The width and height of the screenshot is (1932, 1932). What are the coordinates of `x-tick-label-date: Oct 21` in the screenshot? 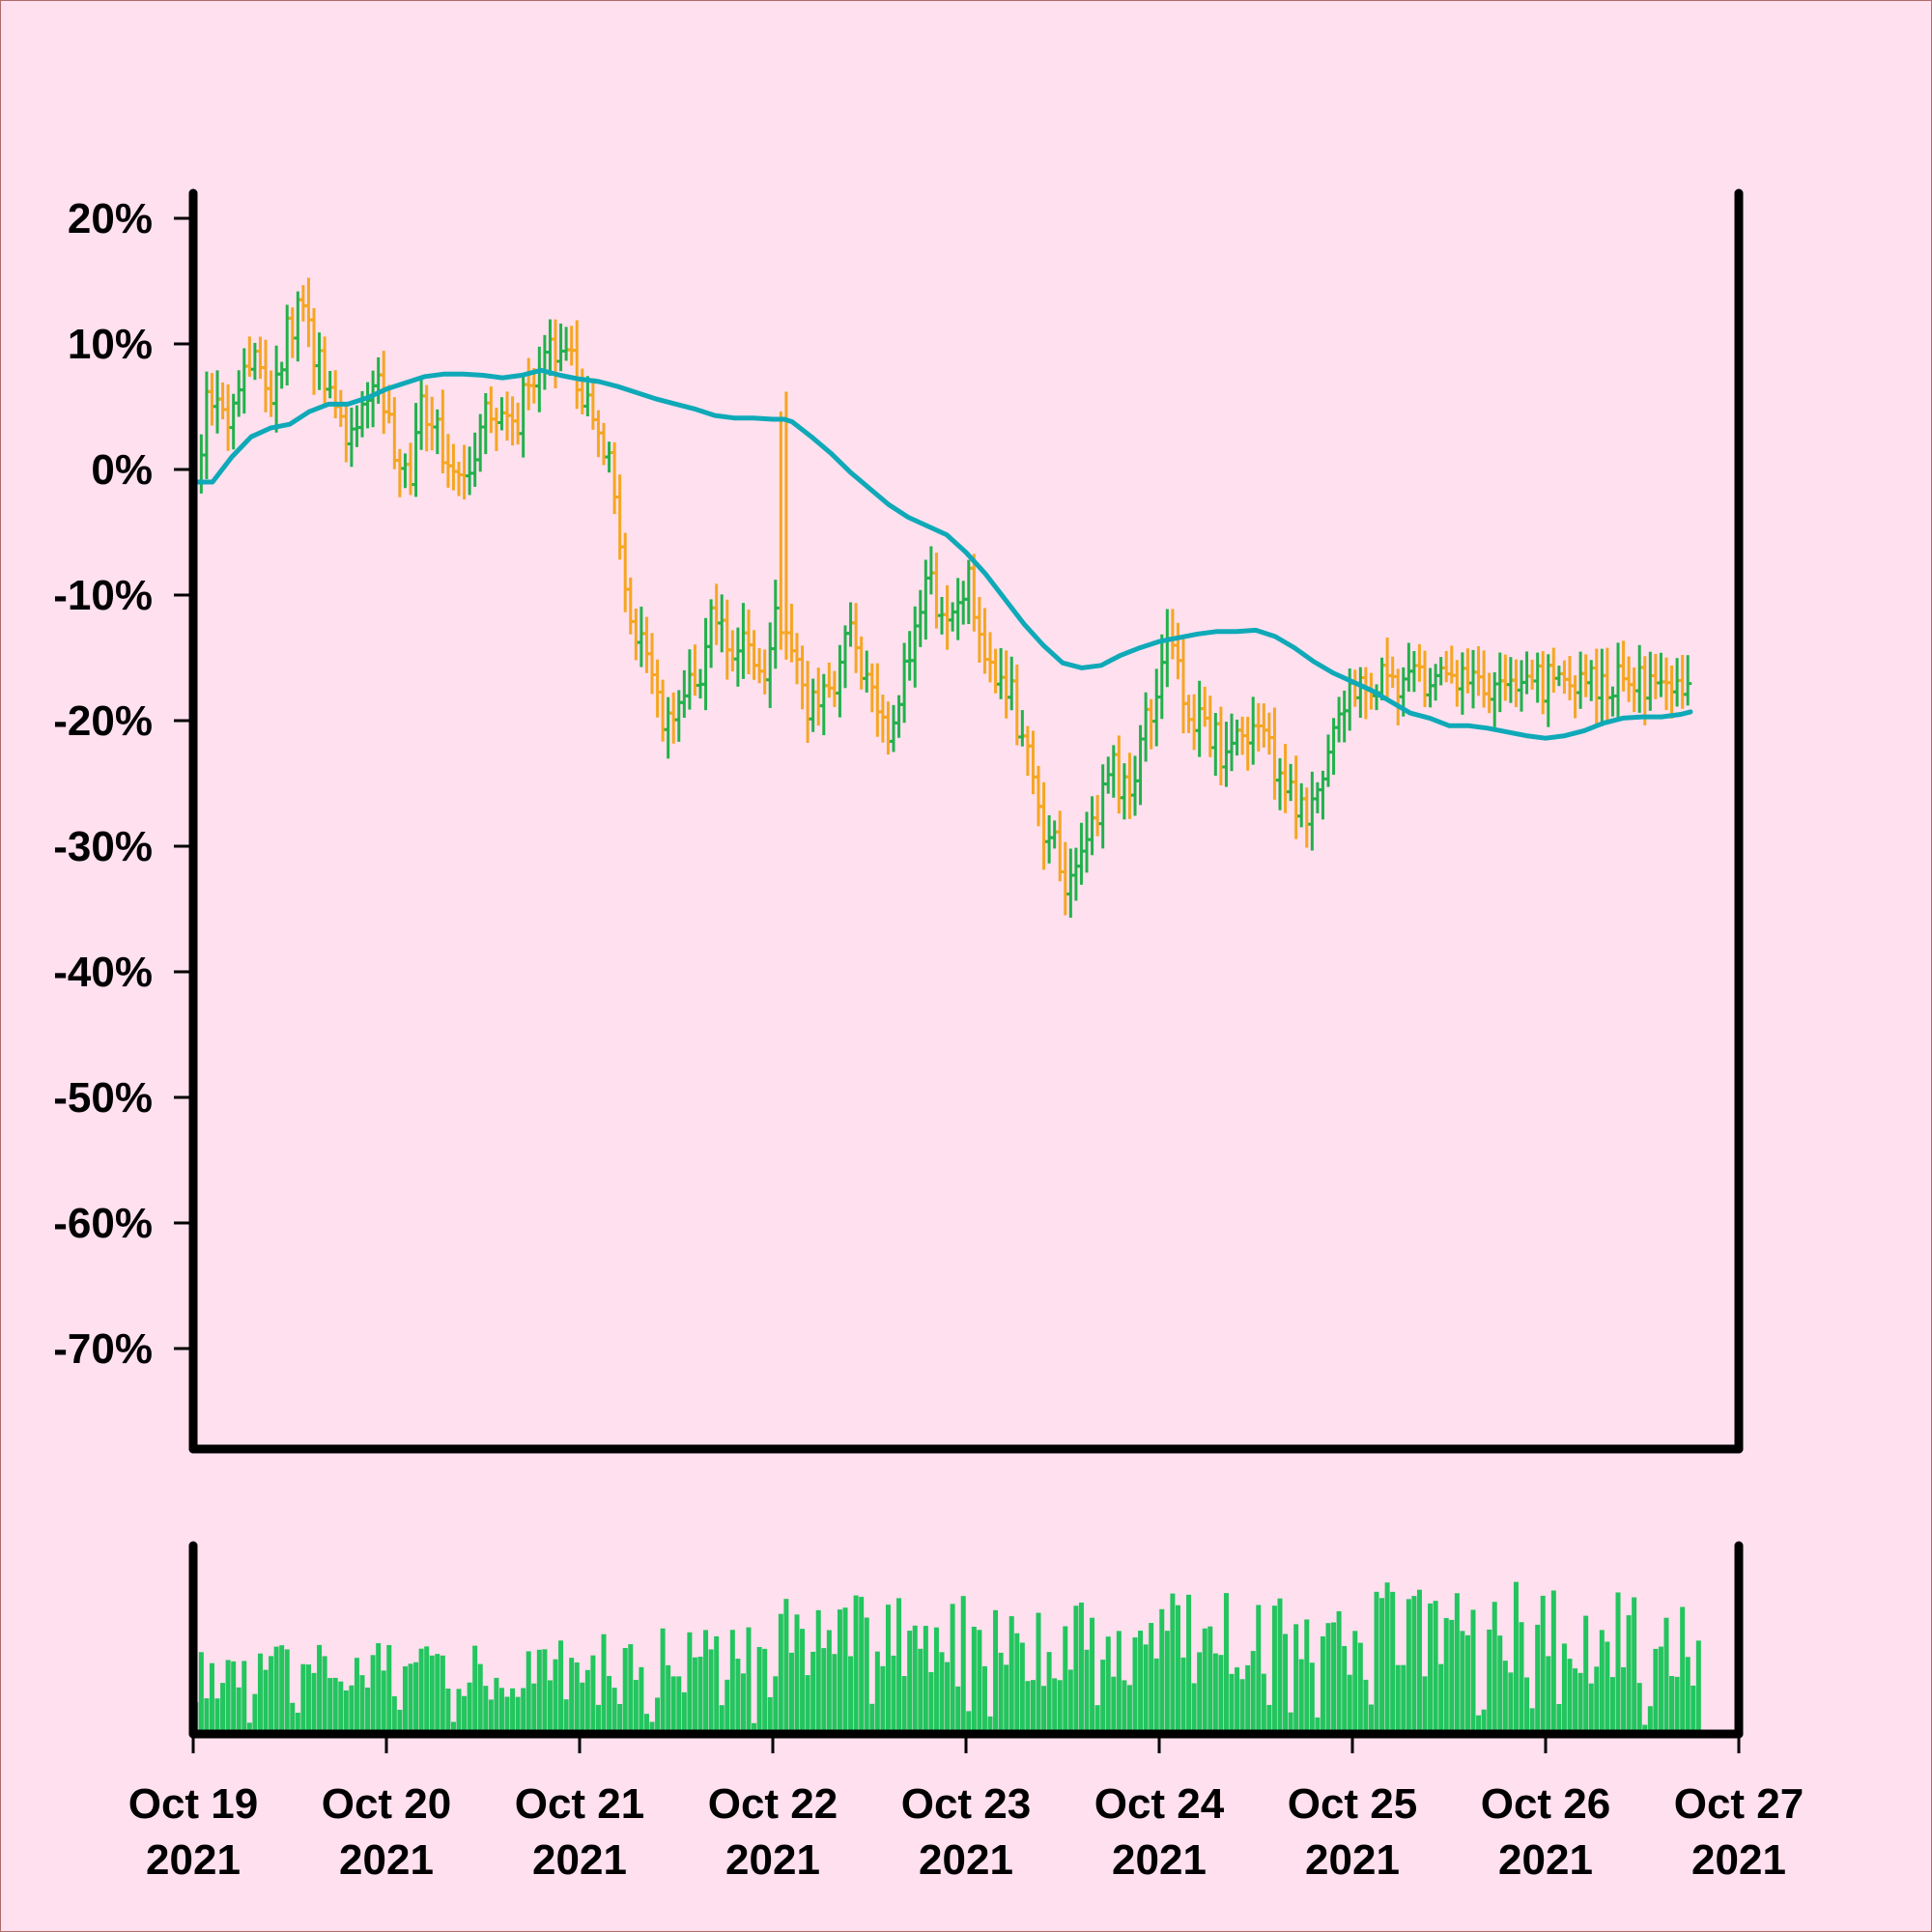 It's located at (580, 1804).